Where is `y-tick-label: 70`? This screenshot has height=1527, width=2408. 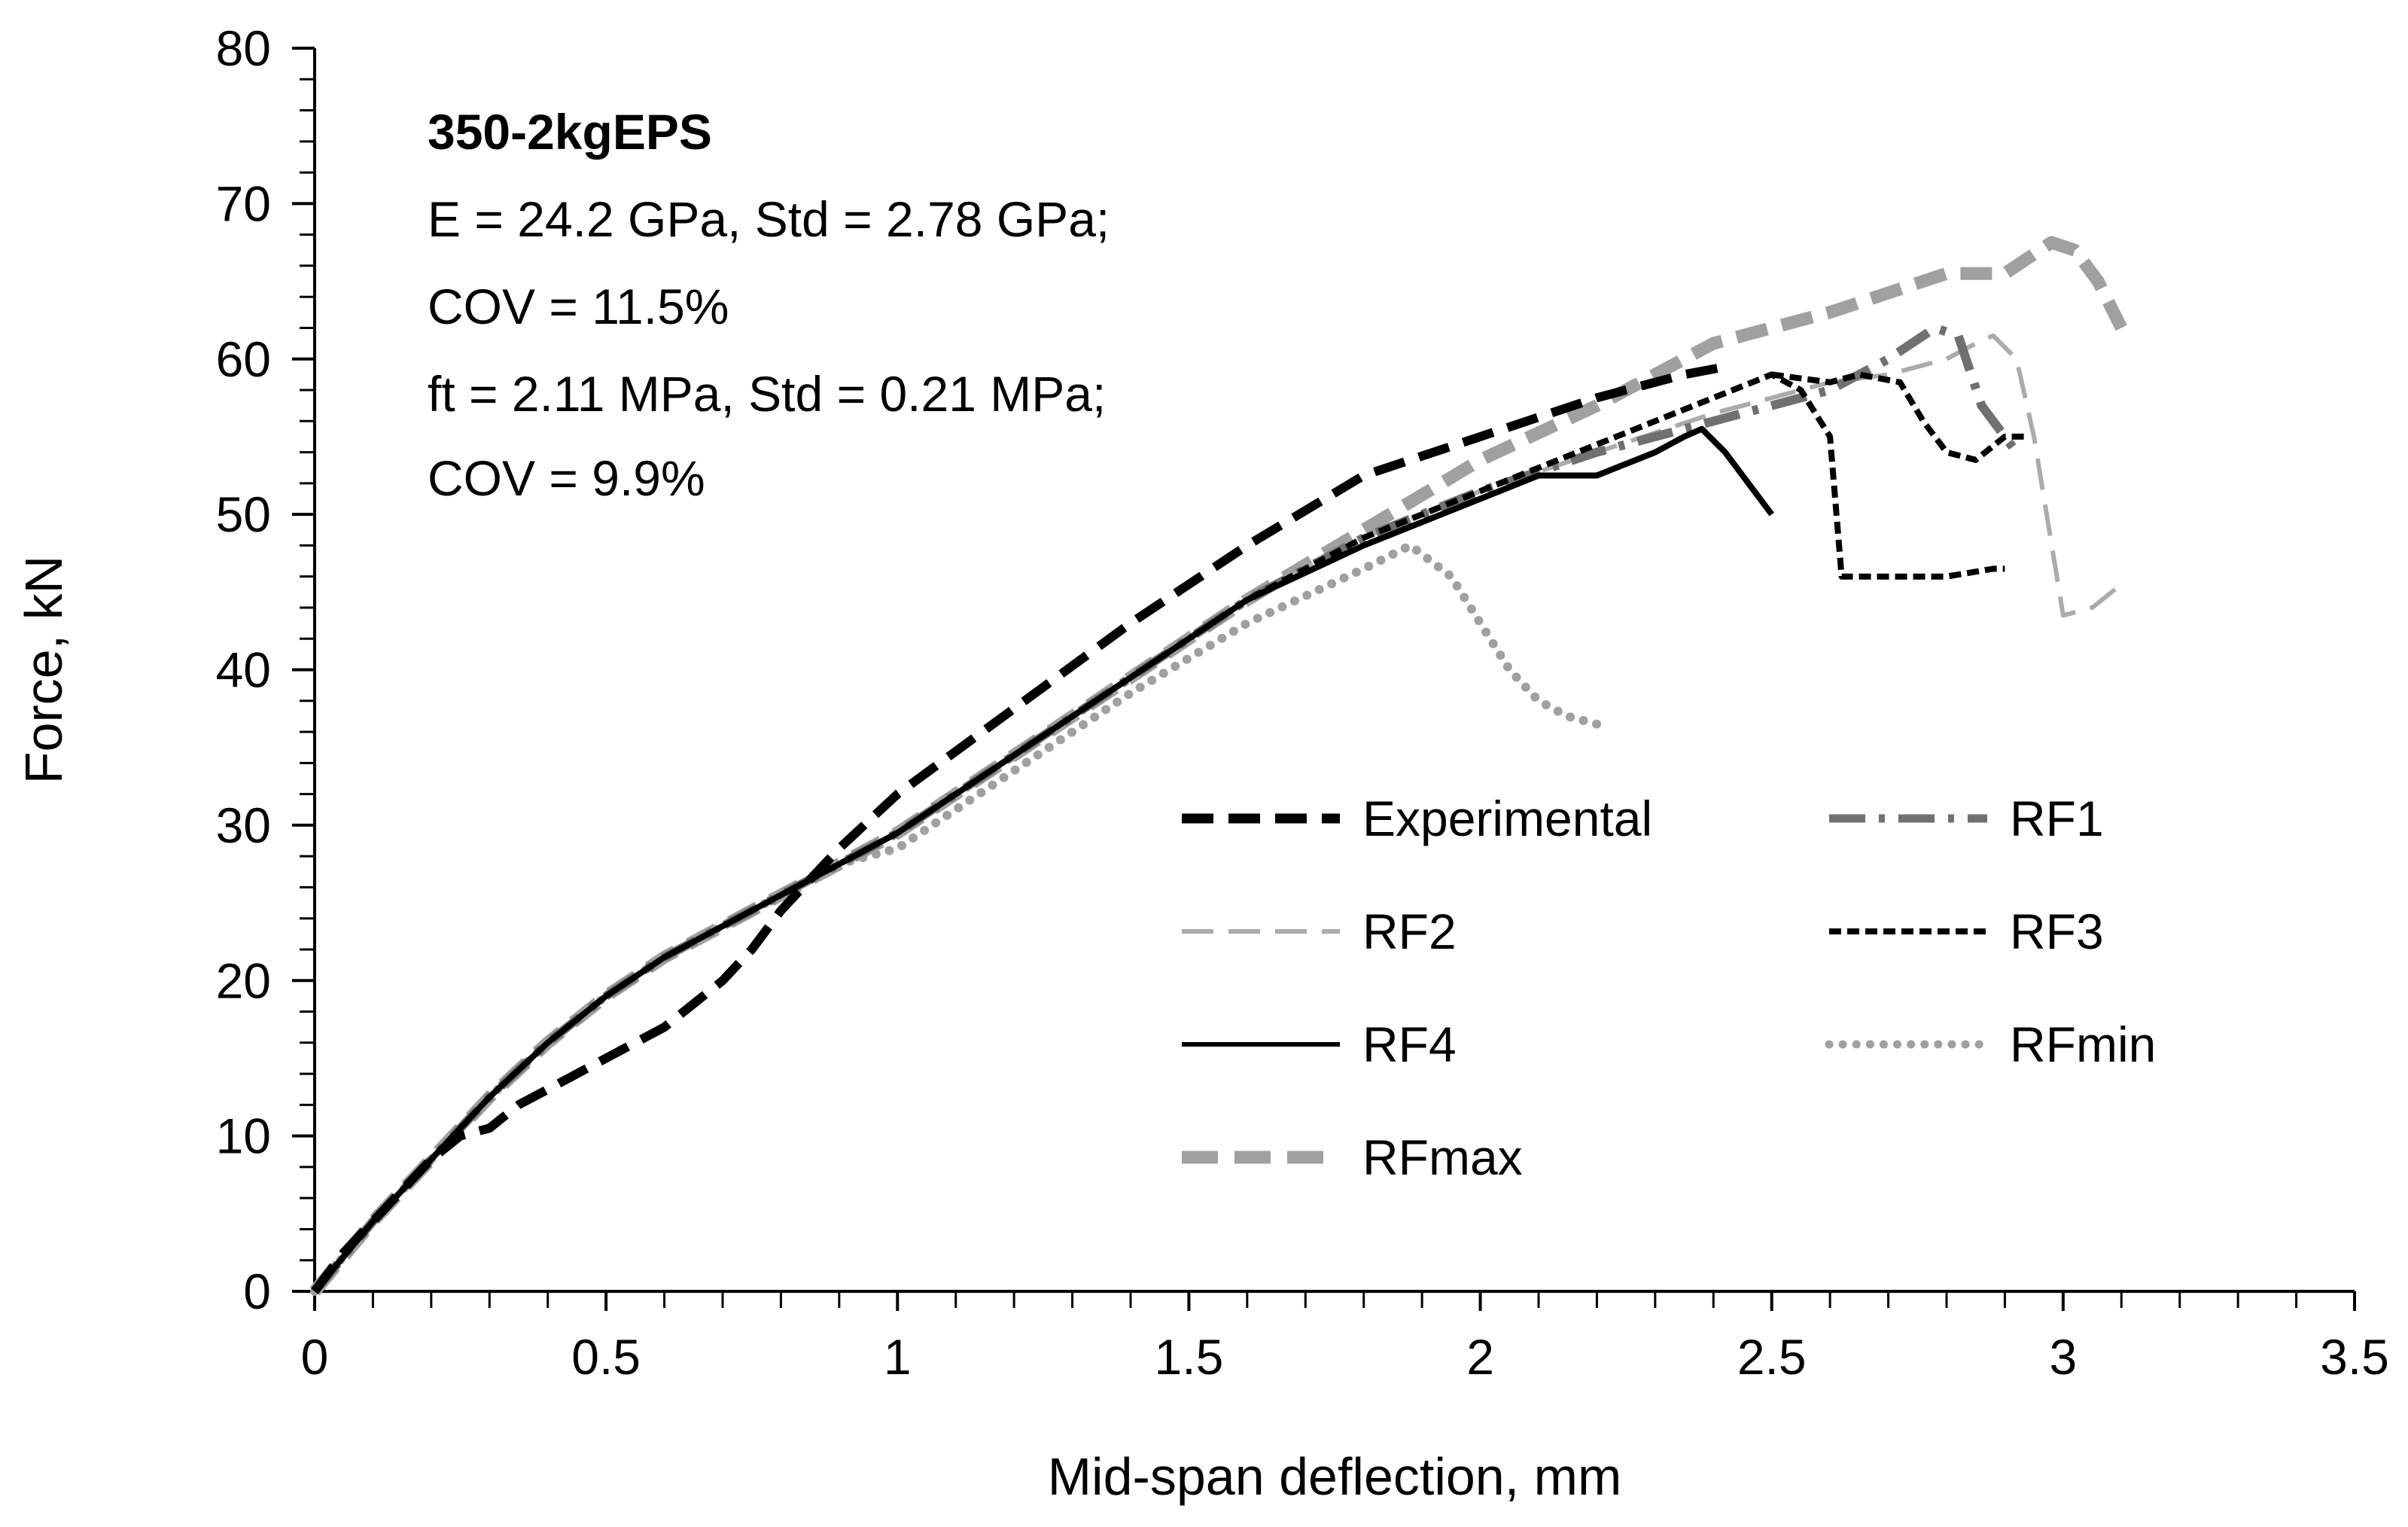
y-tick-label: 70 is located at coordinates (243, 203).